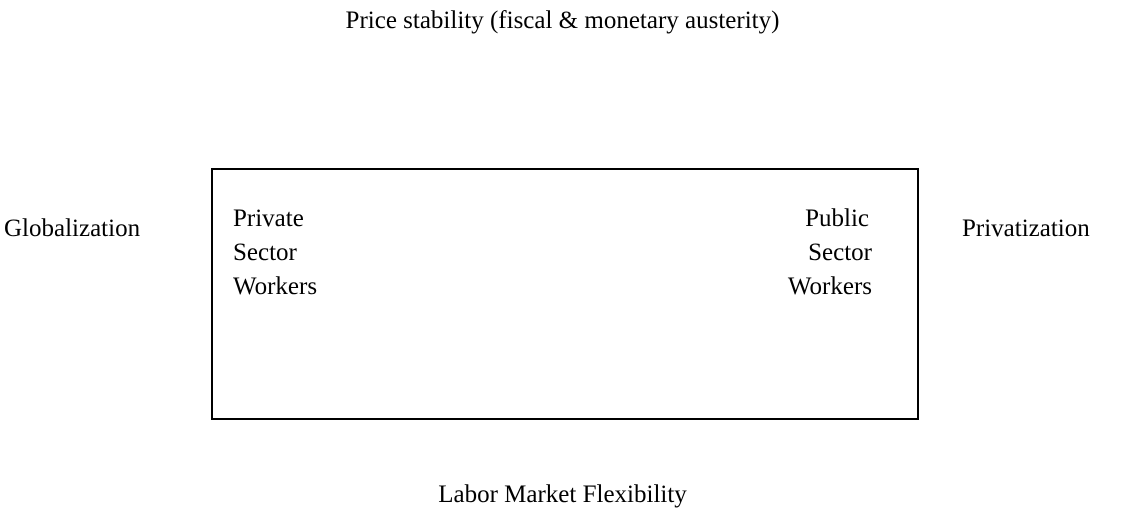  I want to click on right-lines: Public Sector Workers, so click(830, 253).